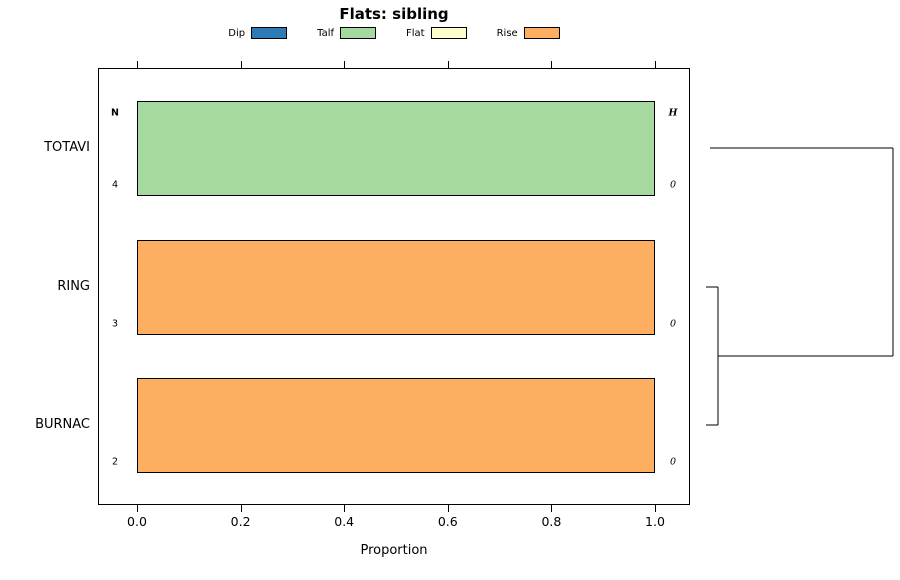  I want to click on legend-swatch-dip, so click(269, 33).